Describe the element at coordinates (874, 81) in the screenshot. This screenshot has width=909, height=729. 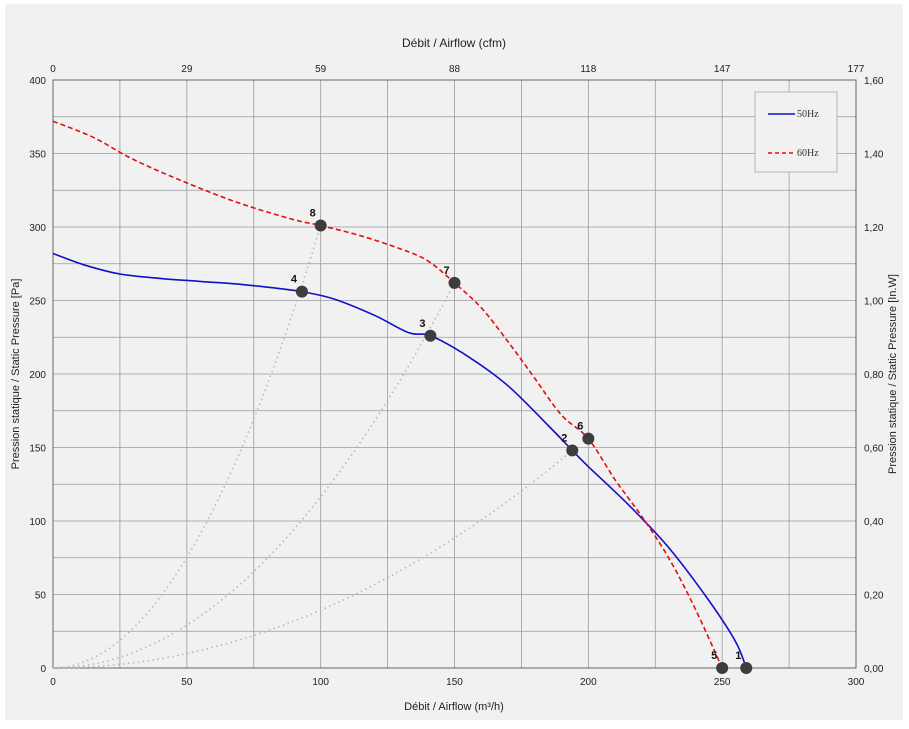
I see `y-right-tick-label: 1,60` at that location.